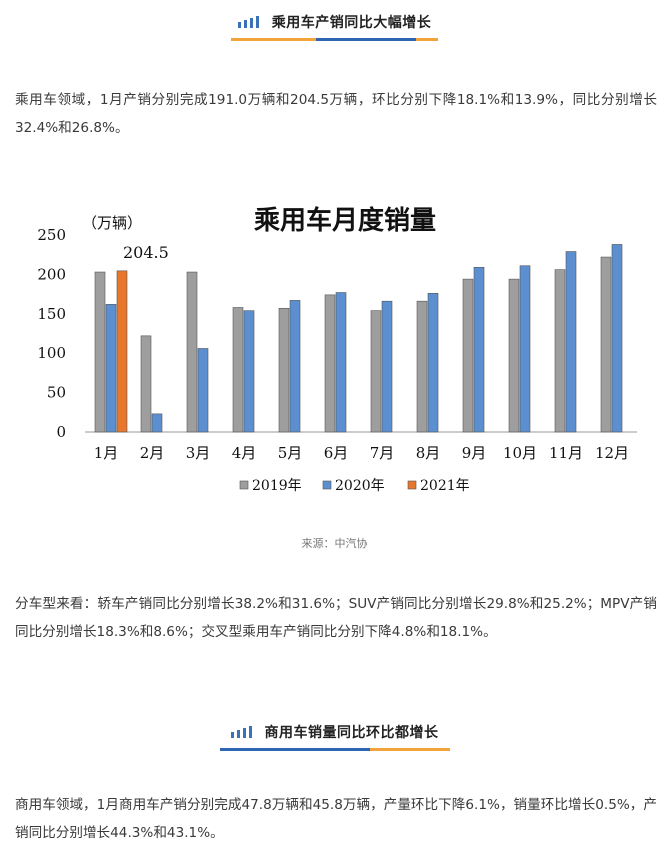 Image resolution: width=669 pixels, height=850 pixels. Describe the element at coordinates (152, 453) in the screenshot. I see `x-tick-label: 2月` at that location.